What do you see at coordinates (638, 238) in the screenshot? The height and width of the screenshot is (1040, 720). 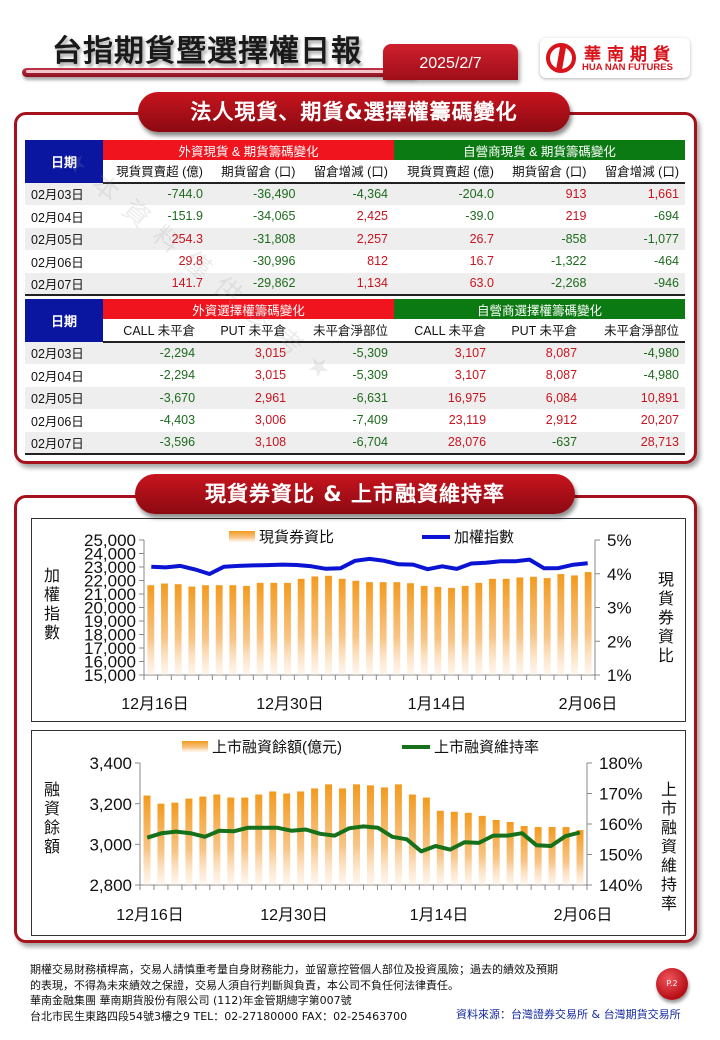 I see `table-cell: -1,077` at bounding box center [638, 238].